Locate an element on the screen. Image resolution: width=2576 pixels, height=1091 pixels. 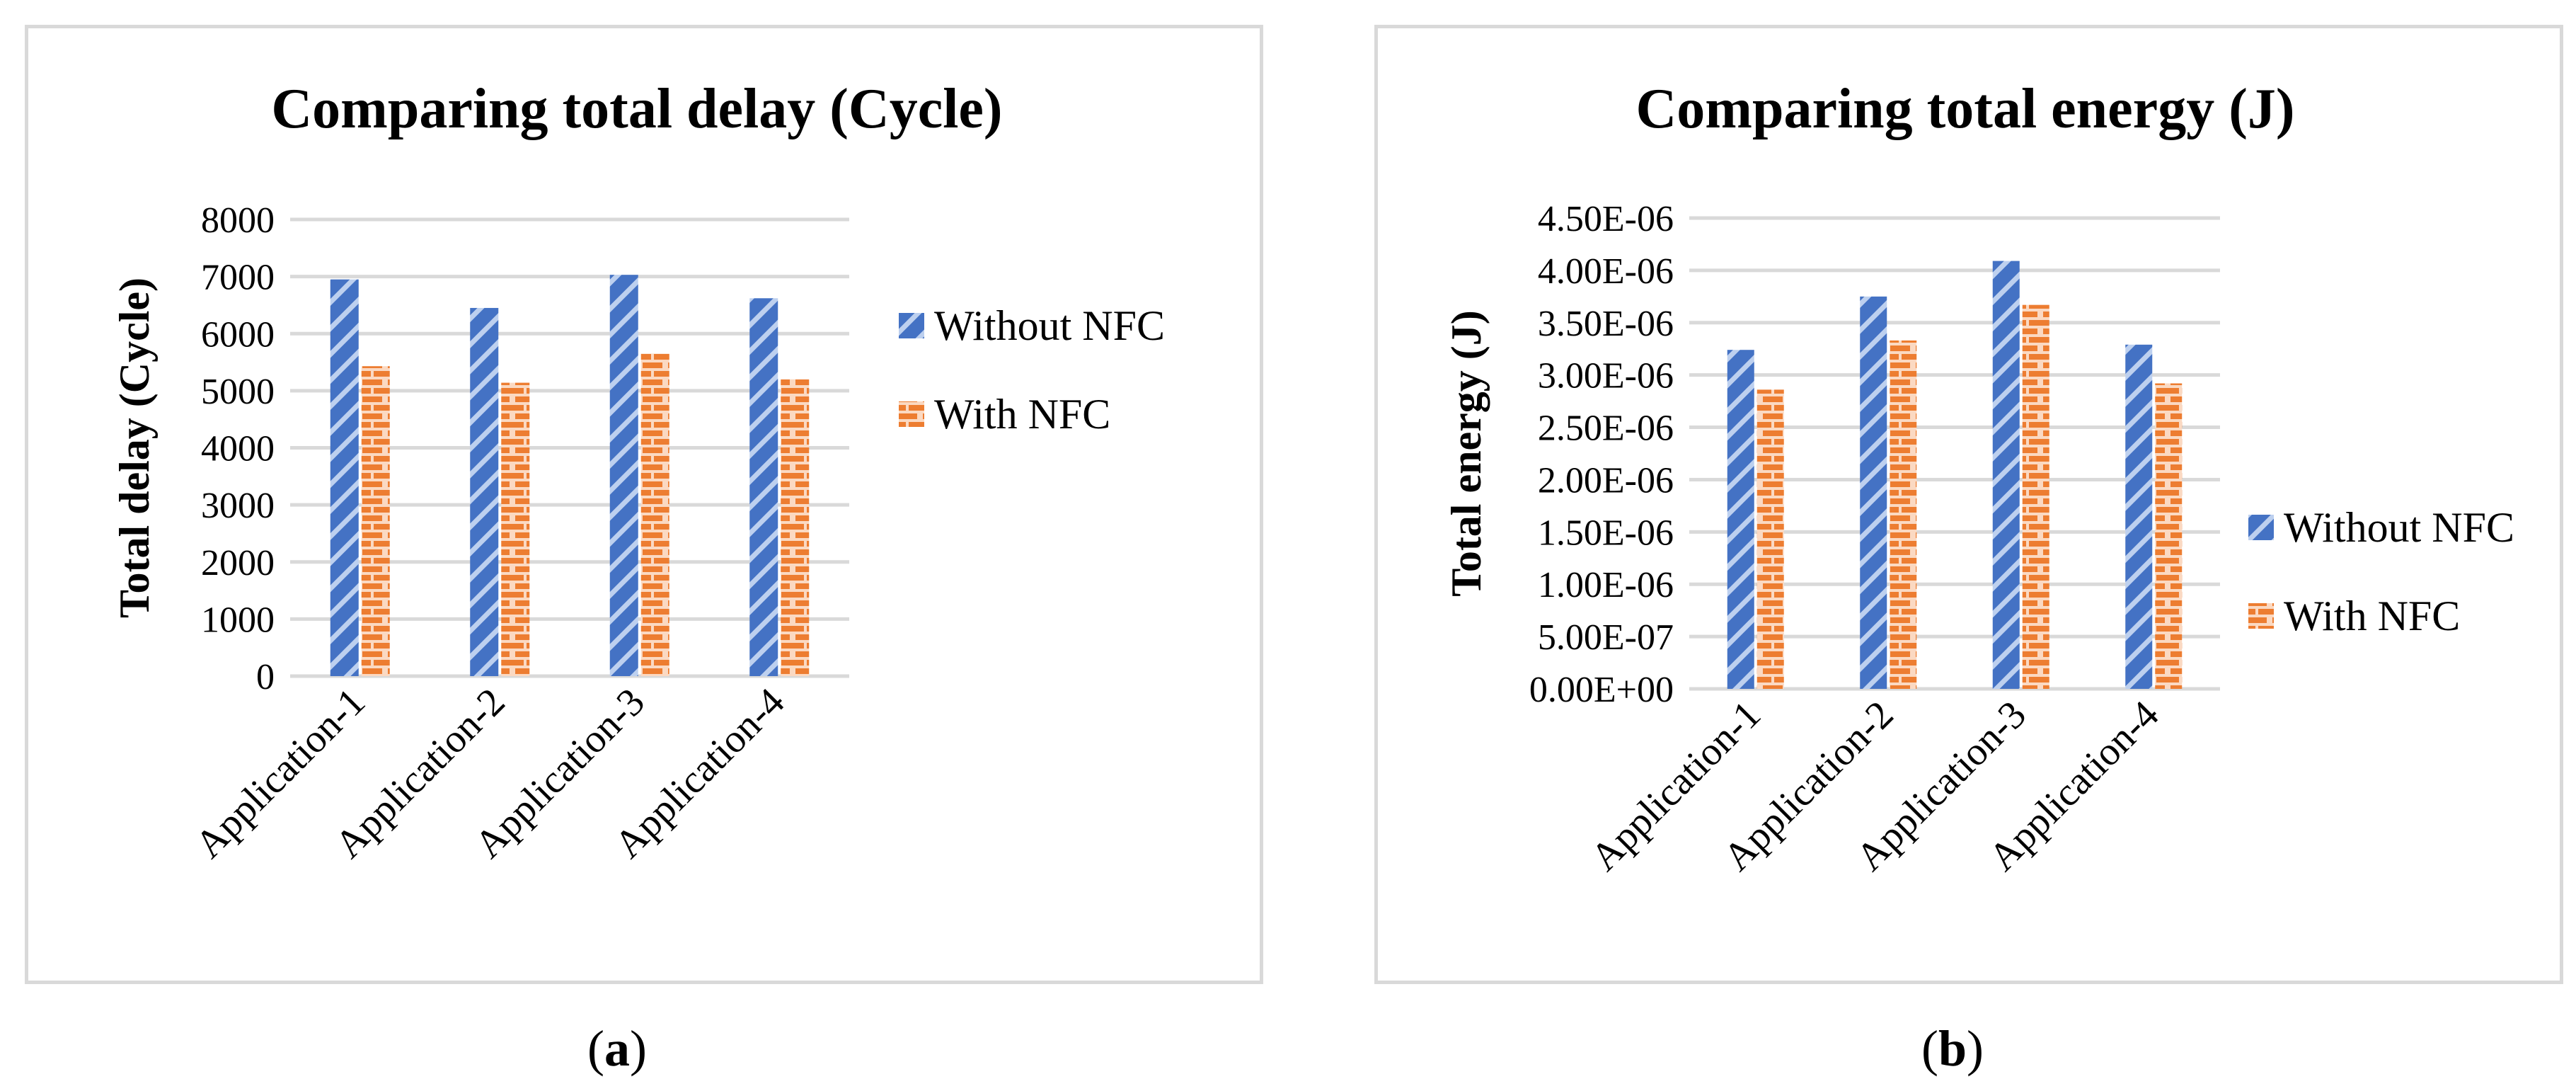
y-tick-label: 0 is located at coordinates (265, 677).